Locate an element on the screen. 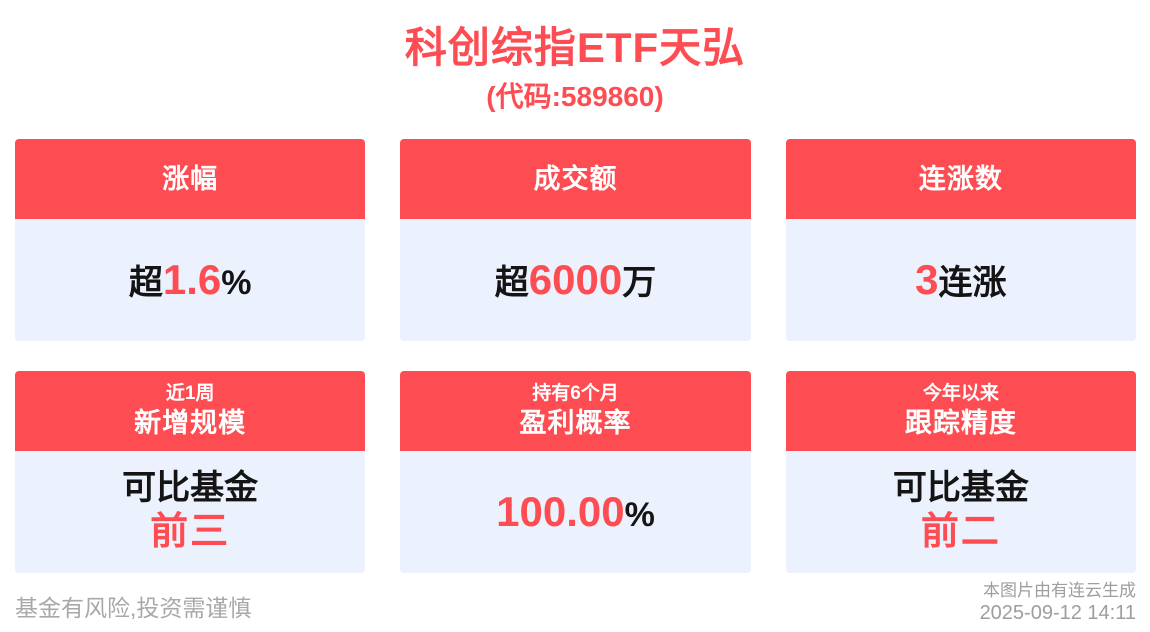 This screenshot has height=632, width=1150. stat-card-turnover: 成交额 超6000万 is located at coordinates (575, 240).